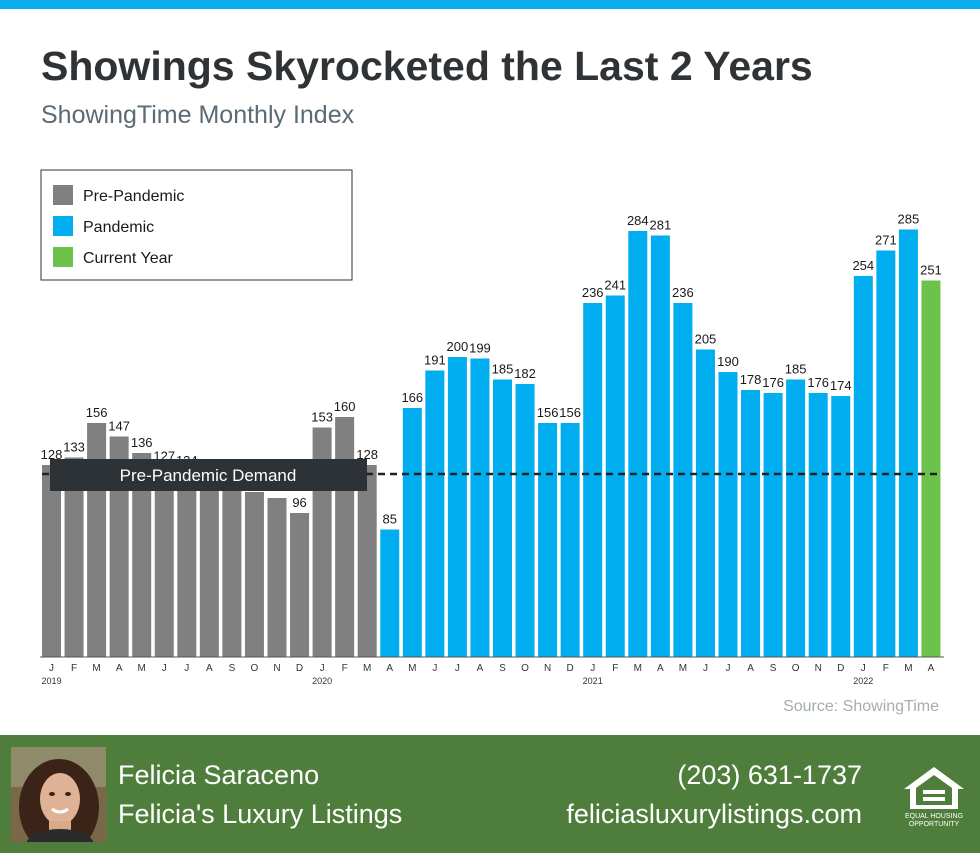  Describe the element at coordinates (133, 196) in the screenshot. I see `legend-label-pre: Pre-Pandemic` at that location.